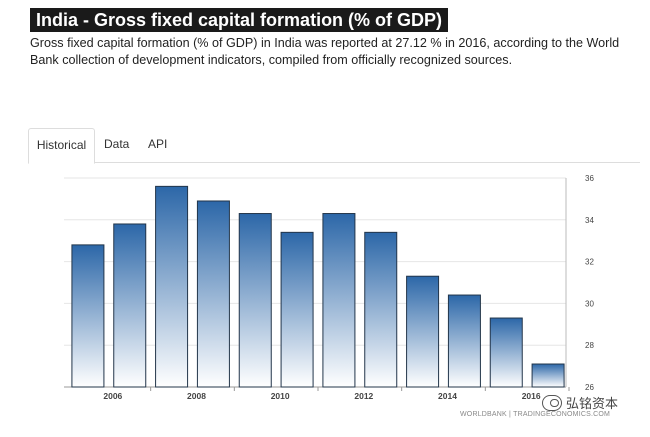 This screenshot has height=437, width=650. Describe the element at coordinates (535, 414) in the screenshot. I see `source-label: WORLDBANK | TRADINGECONOMICS.COM` at that location.